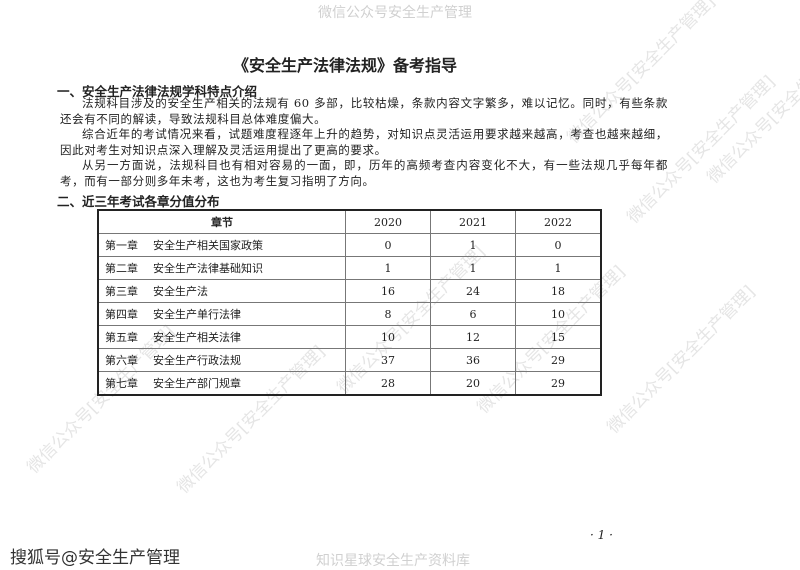 The width and height of the screenshot is (800, 570). What do you see at coordinates (121, 291) in the screenshot?
I see `chapter-number: 第三章` at bounding box center [121, 291].